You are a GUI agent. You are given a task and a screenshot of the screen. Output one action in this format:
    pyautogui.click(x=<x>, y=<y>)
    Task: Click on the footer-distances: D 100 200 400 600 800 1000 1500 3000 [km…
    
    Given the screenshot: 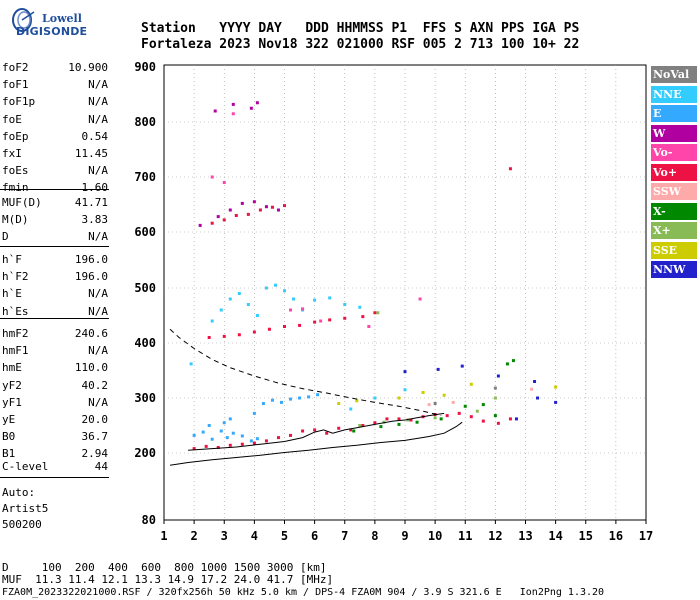 What is the action you would take?
    pyautogui.click(x=164, y=567)
    